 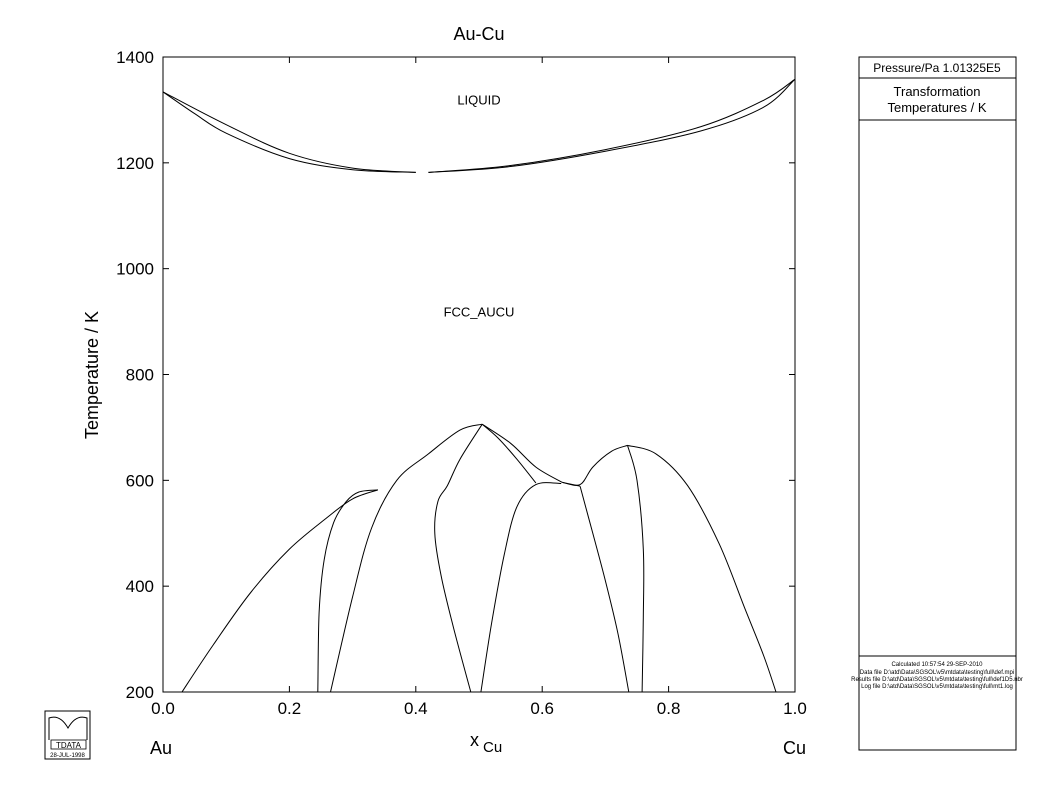 What do you see at coordinates (937, 91) in the screenshot?
I see `info-heading-line1: Transformation` at bounding box center [937, 91].